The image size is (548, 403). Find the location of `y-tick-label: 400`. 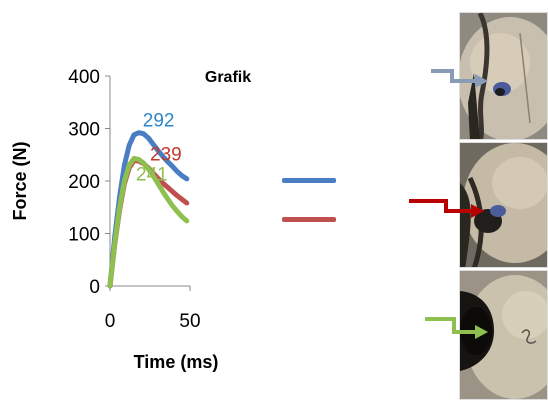

y-tick-label: 400 is located at coordinates (84, 77).